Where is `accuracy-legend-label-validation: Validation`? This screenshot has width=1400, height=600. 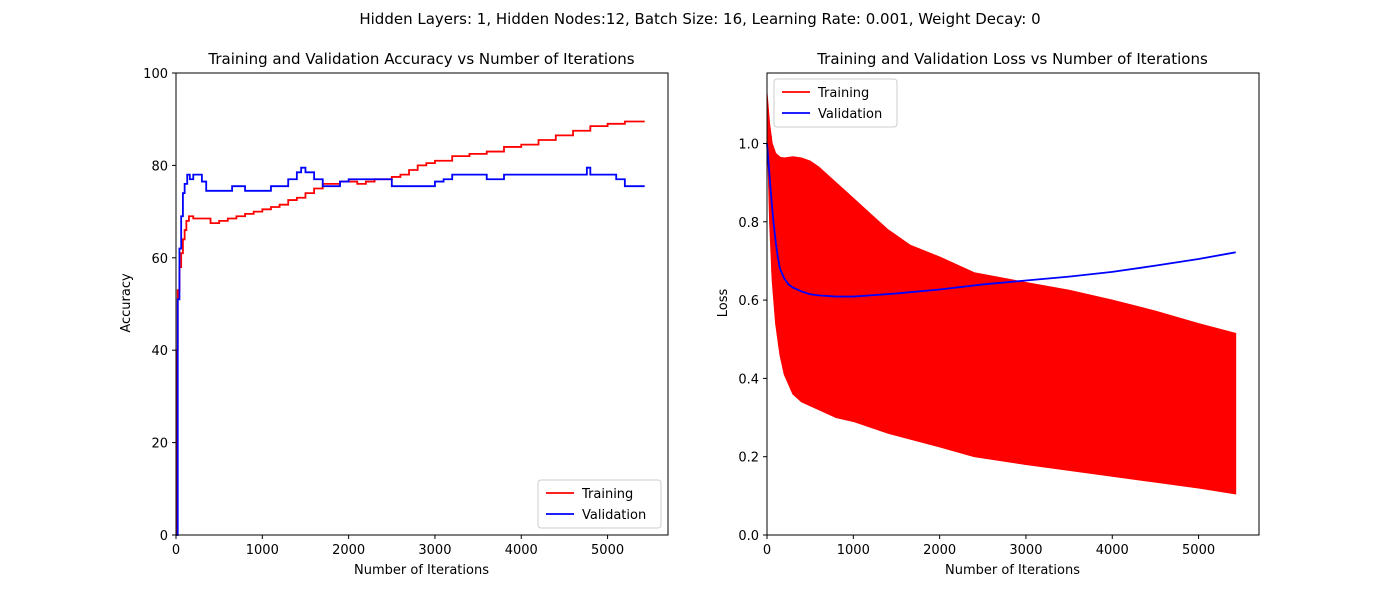
accuracy-legend-label-validation: Validation is located at coordinates (614, 515).